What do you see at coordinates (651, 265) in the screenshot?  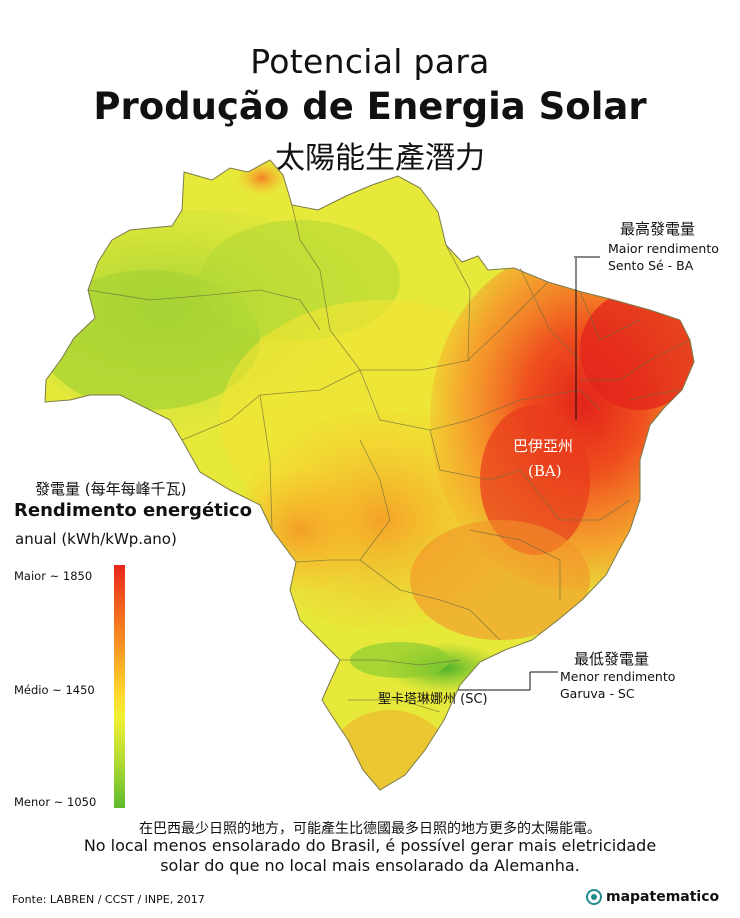 I see `max-yield-location: Sento Sé - BA` at bounding box center [651, 265].